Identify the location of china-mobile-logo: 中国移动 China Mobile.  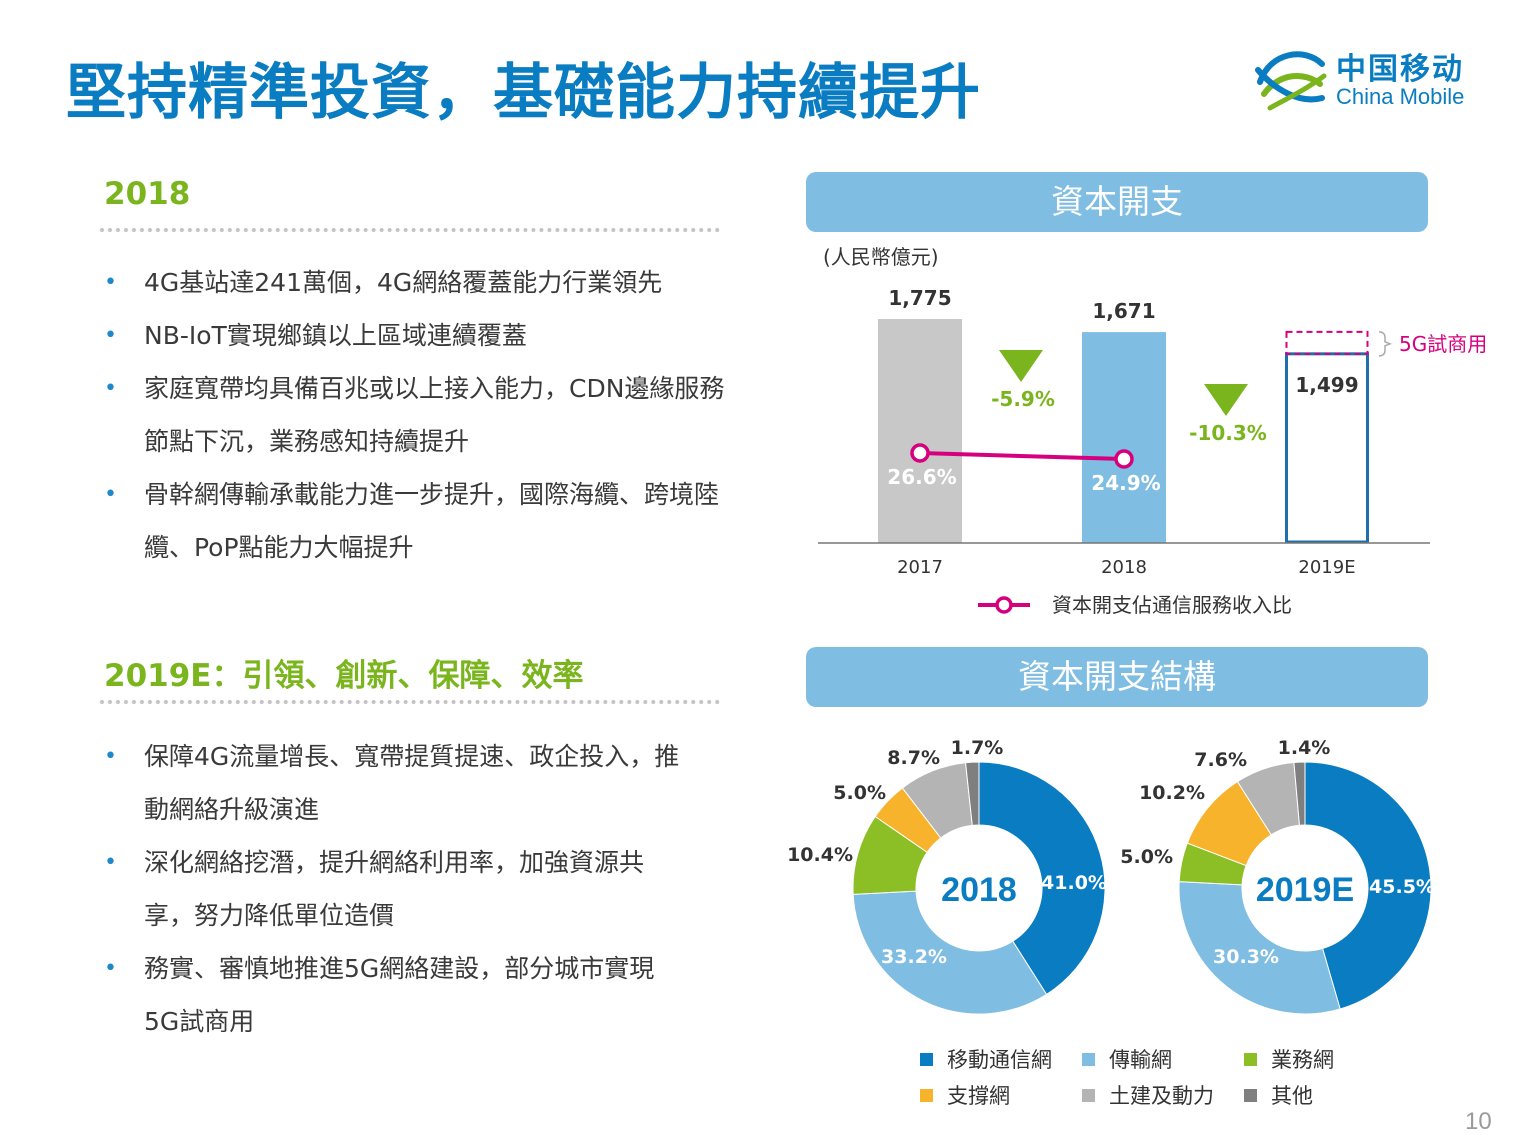
(1370, 79).